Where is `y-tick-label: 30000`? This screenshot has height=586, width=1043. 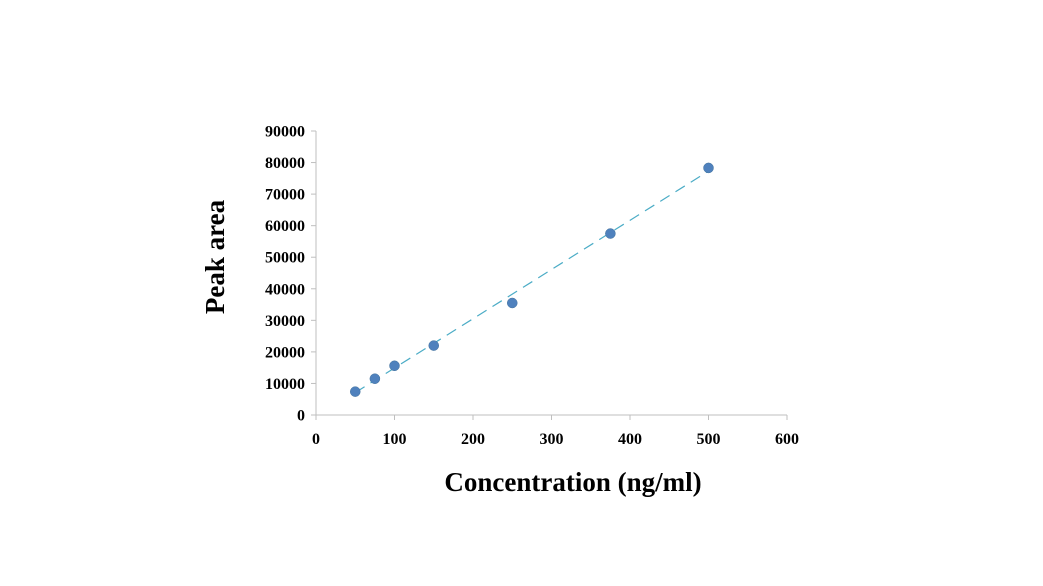 y-tick-label: 30000 is located at coordinates (285, 321).